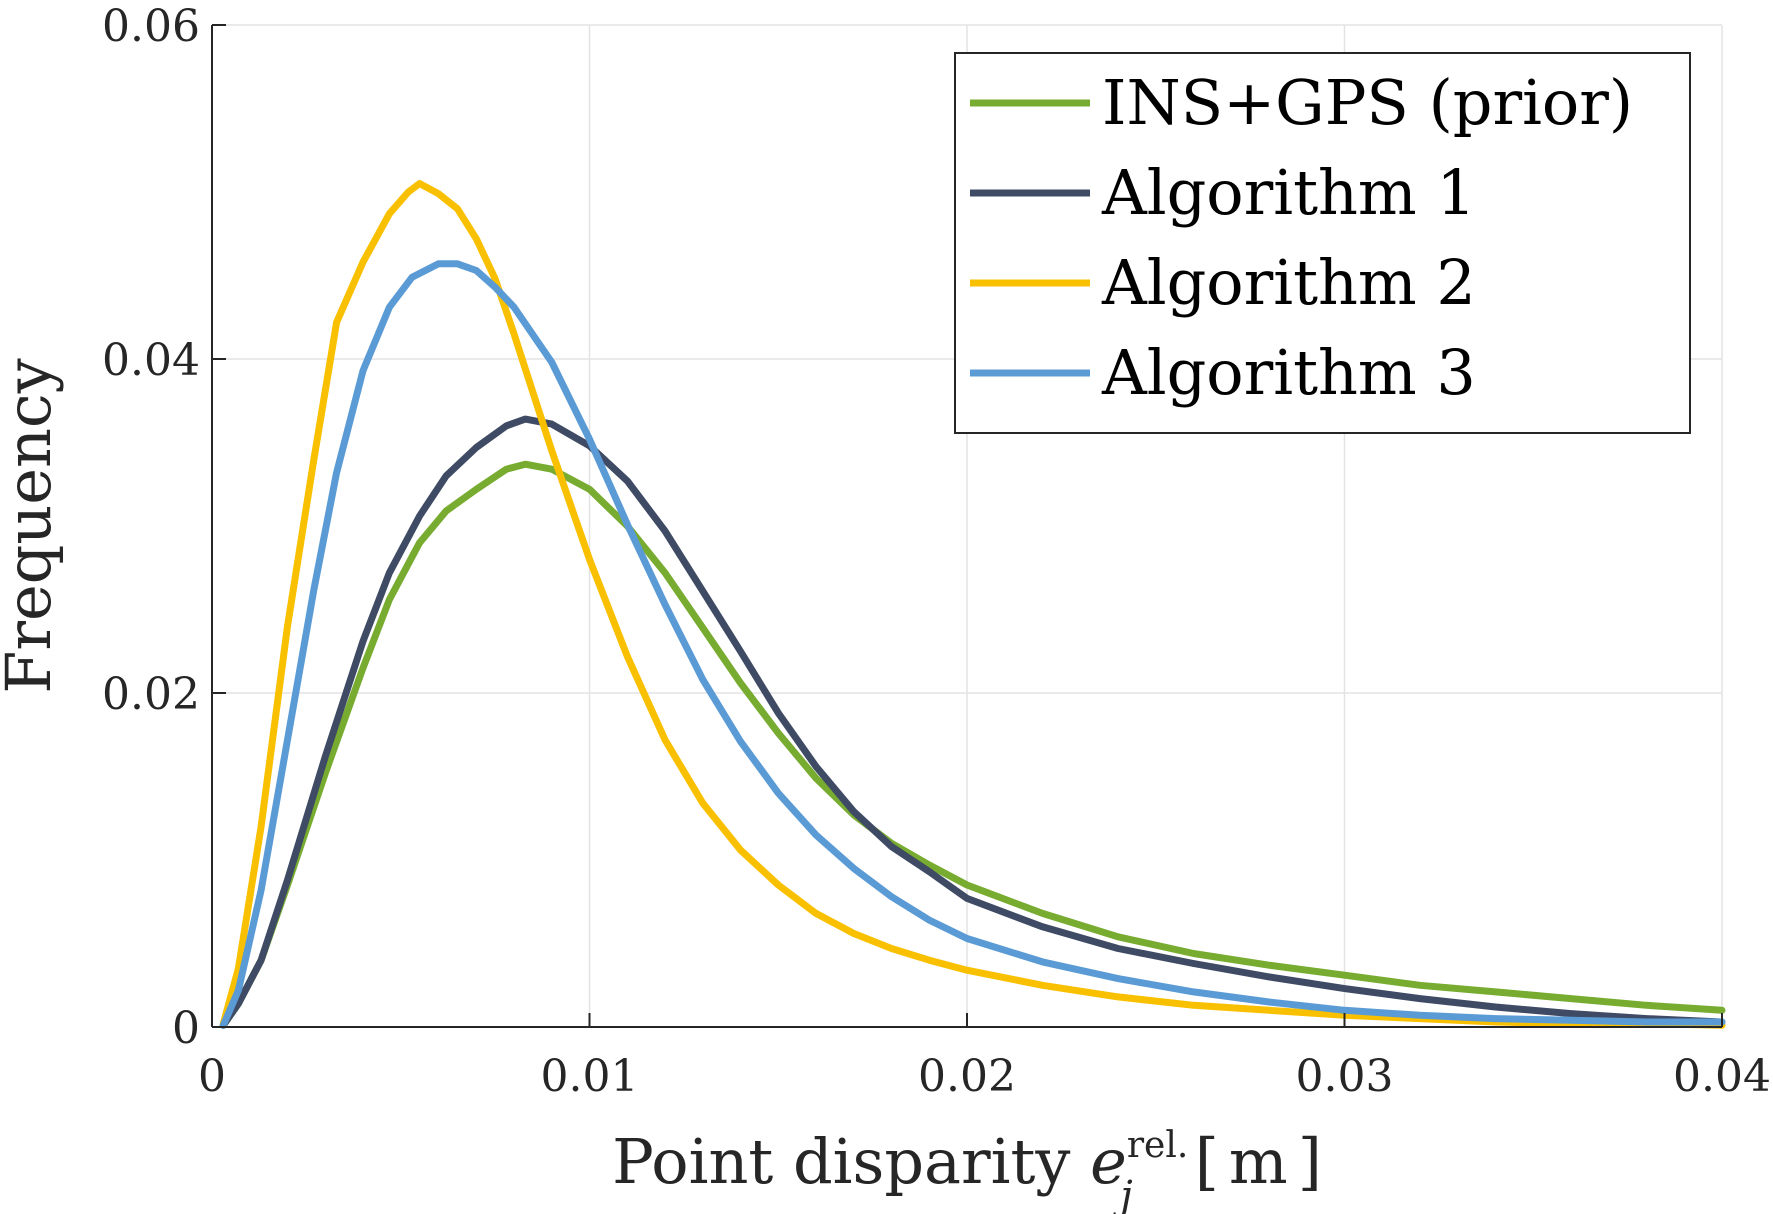 This screenshot has height=1214, width=1773. I want to click on y-tick-label: 0.02, so click(151, 694).